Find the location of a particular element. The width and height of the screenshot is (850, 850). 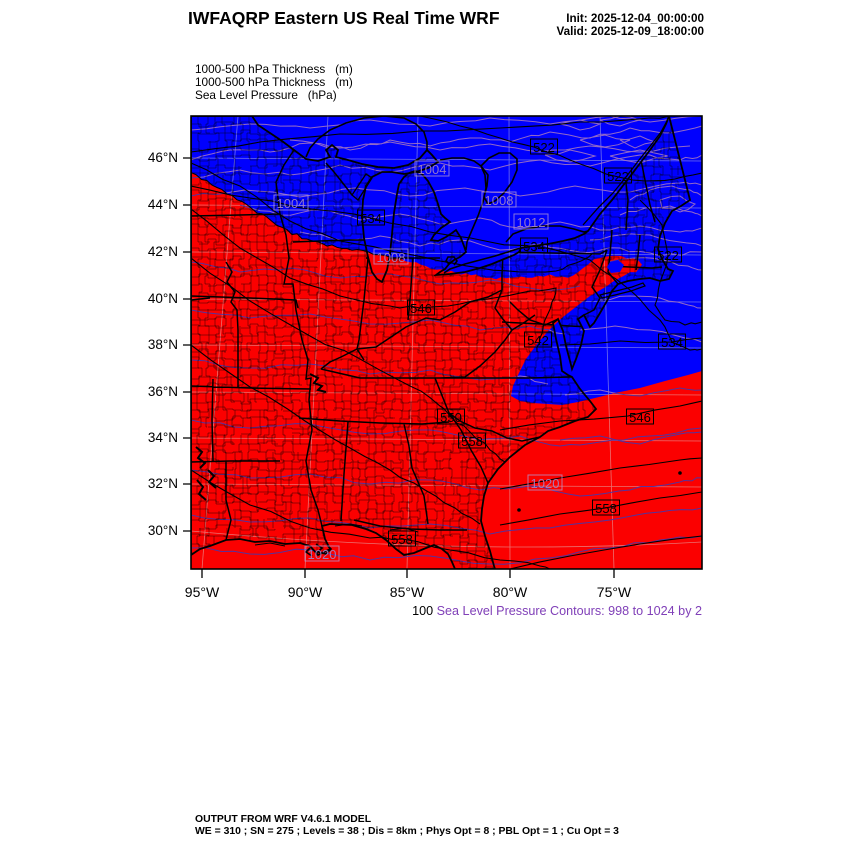

svg-text: 550 is located at coordinates (451, 417).